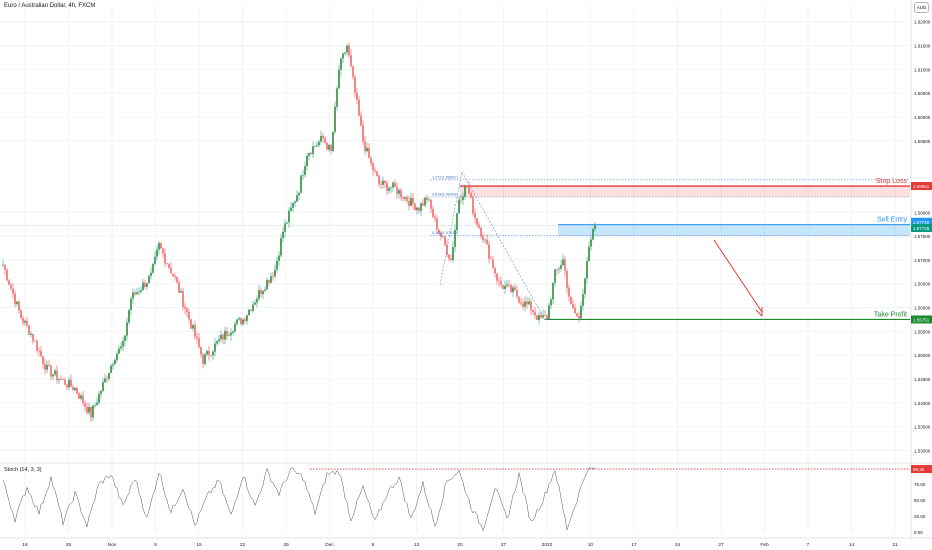 This screenshot has width=932, height=550. What do you see at coordinates (922, 260) in the screenshot?
I see `price-tick: 1.57000` at bounding box center [922, 260].